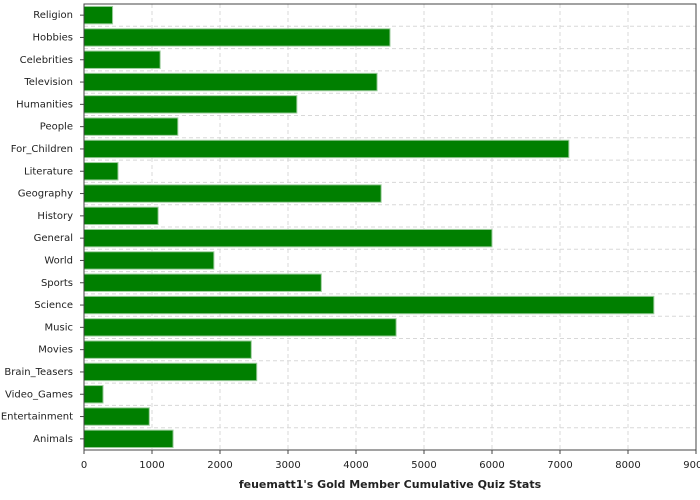 The image size is (700, 500). I want to click on y-tick-label: Television, so click(48, 82).